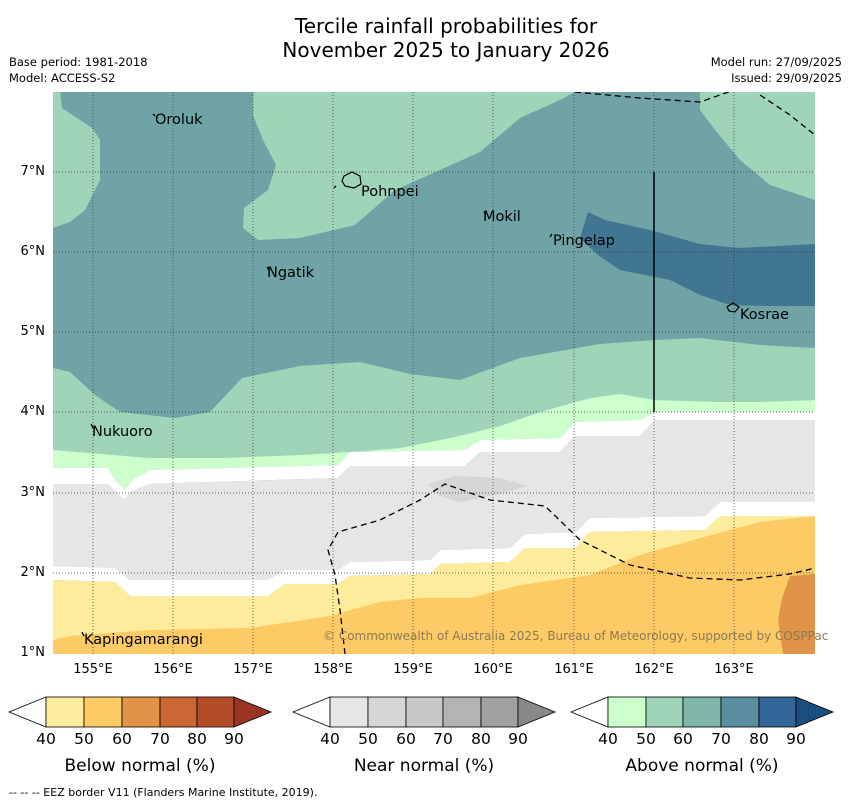 The width and height of the screenshot is (850, 804). Describe the element at coordinates (140, 766) in the screenshot. I see `colorbar-below-label: Below normal (%)` at that location.